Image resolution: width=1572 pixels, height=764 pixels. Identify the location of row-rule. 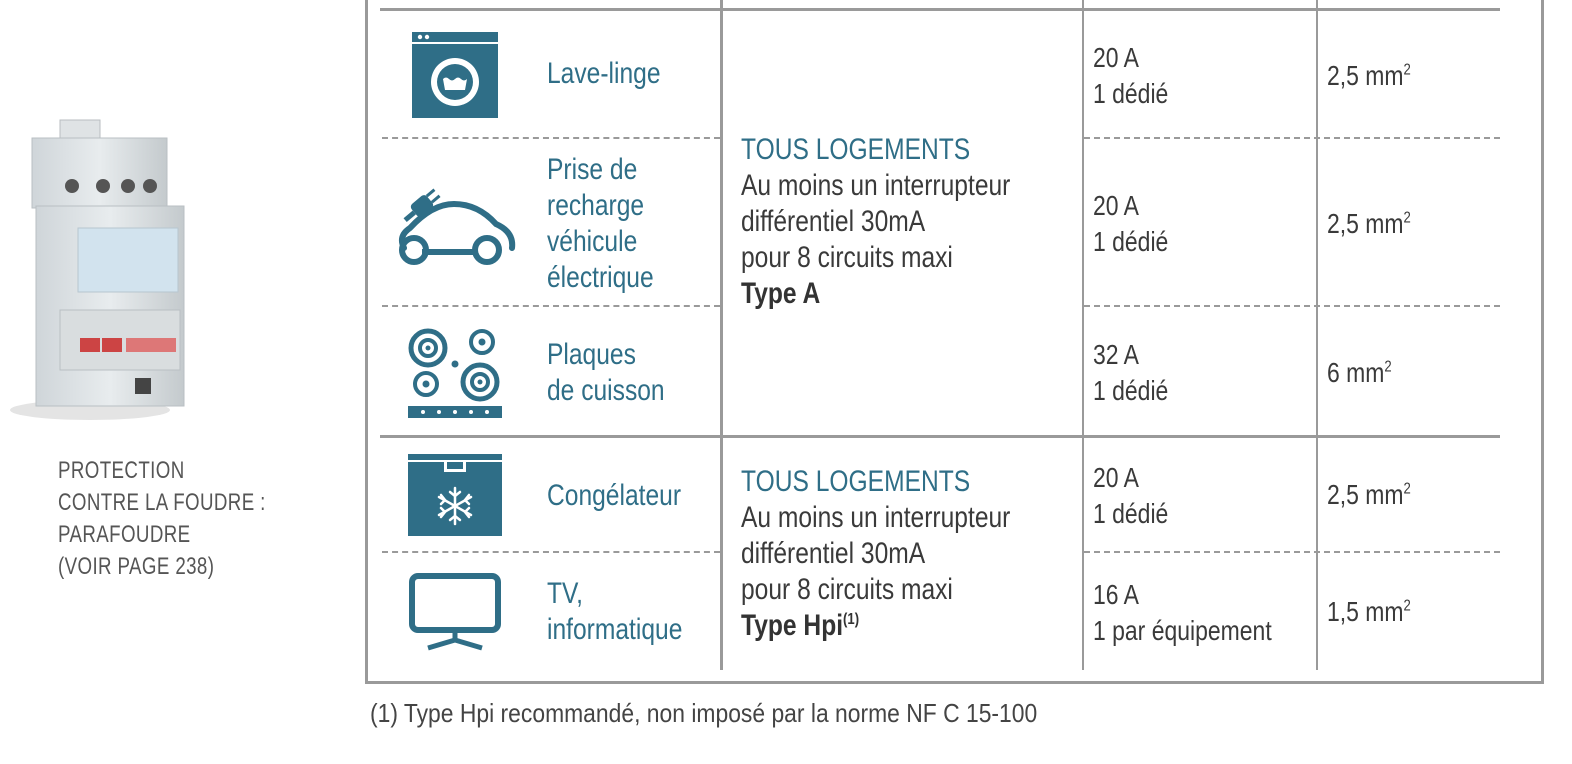
(940, 9).